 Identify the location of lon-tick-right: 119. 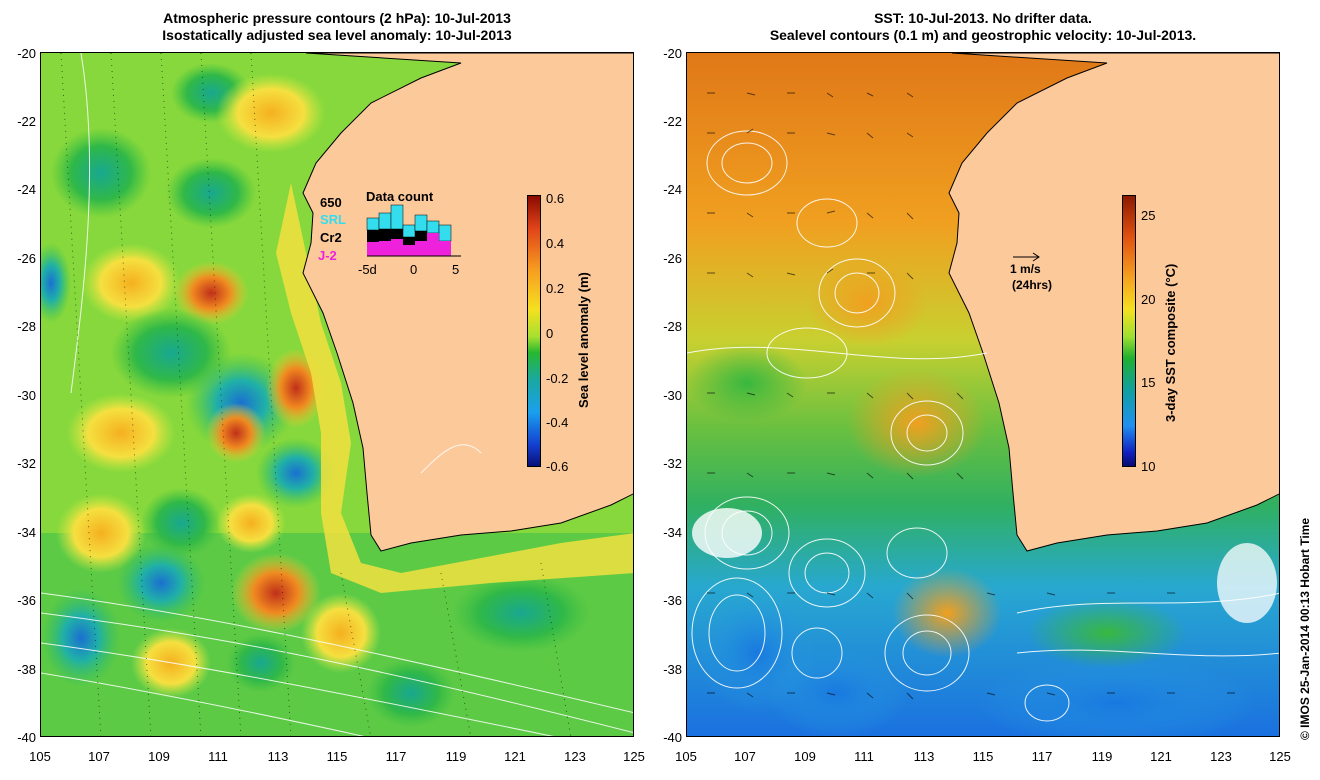
(1102, 756).